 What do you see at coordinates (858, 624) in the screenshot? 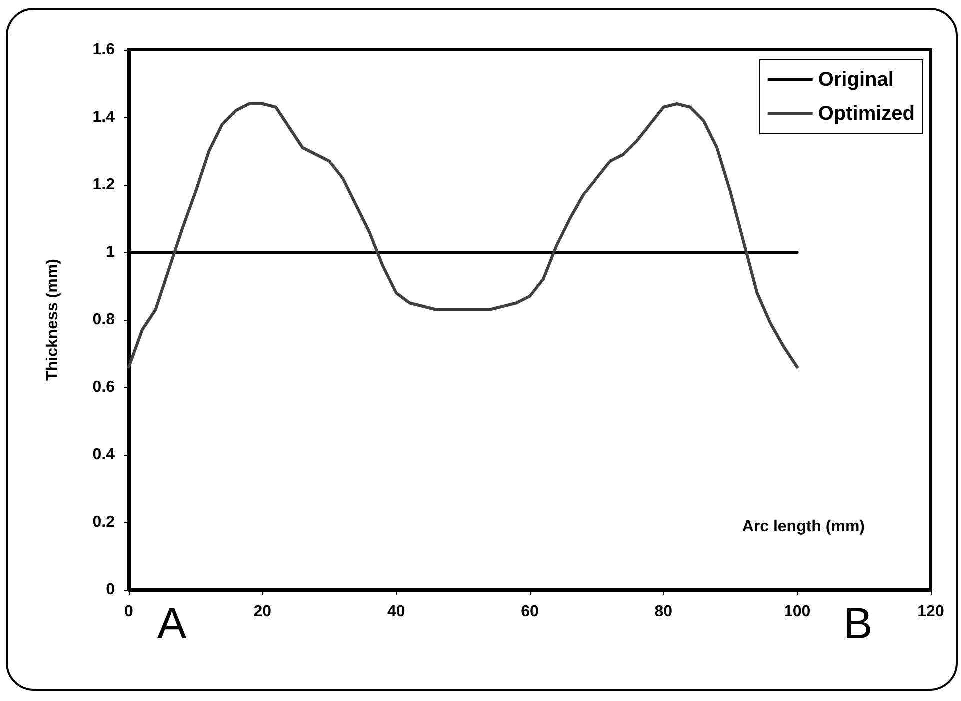
I see `text: B` at bounding box center [858, 624].